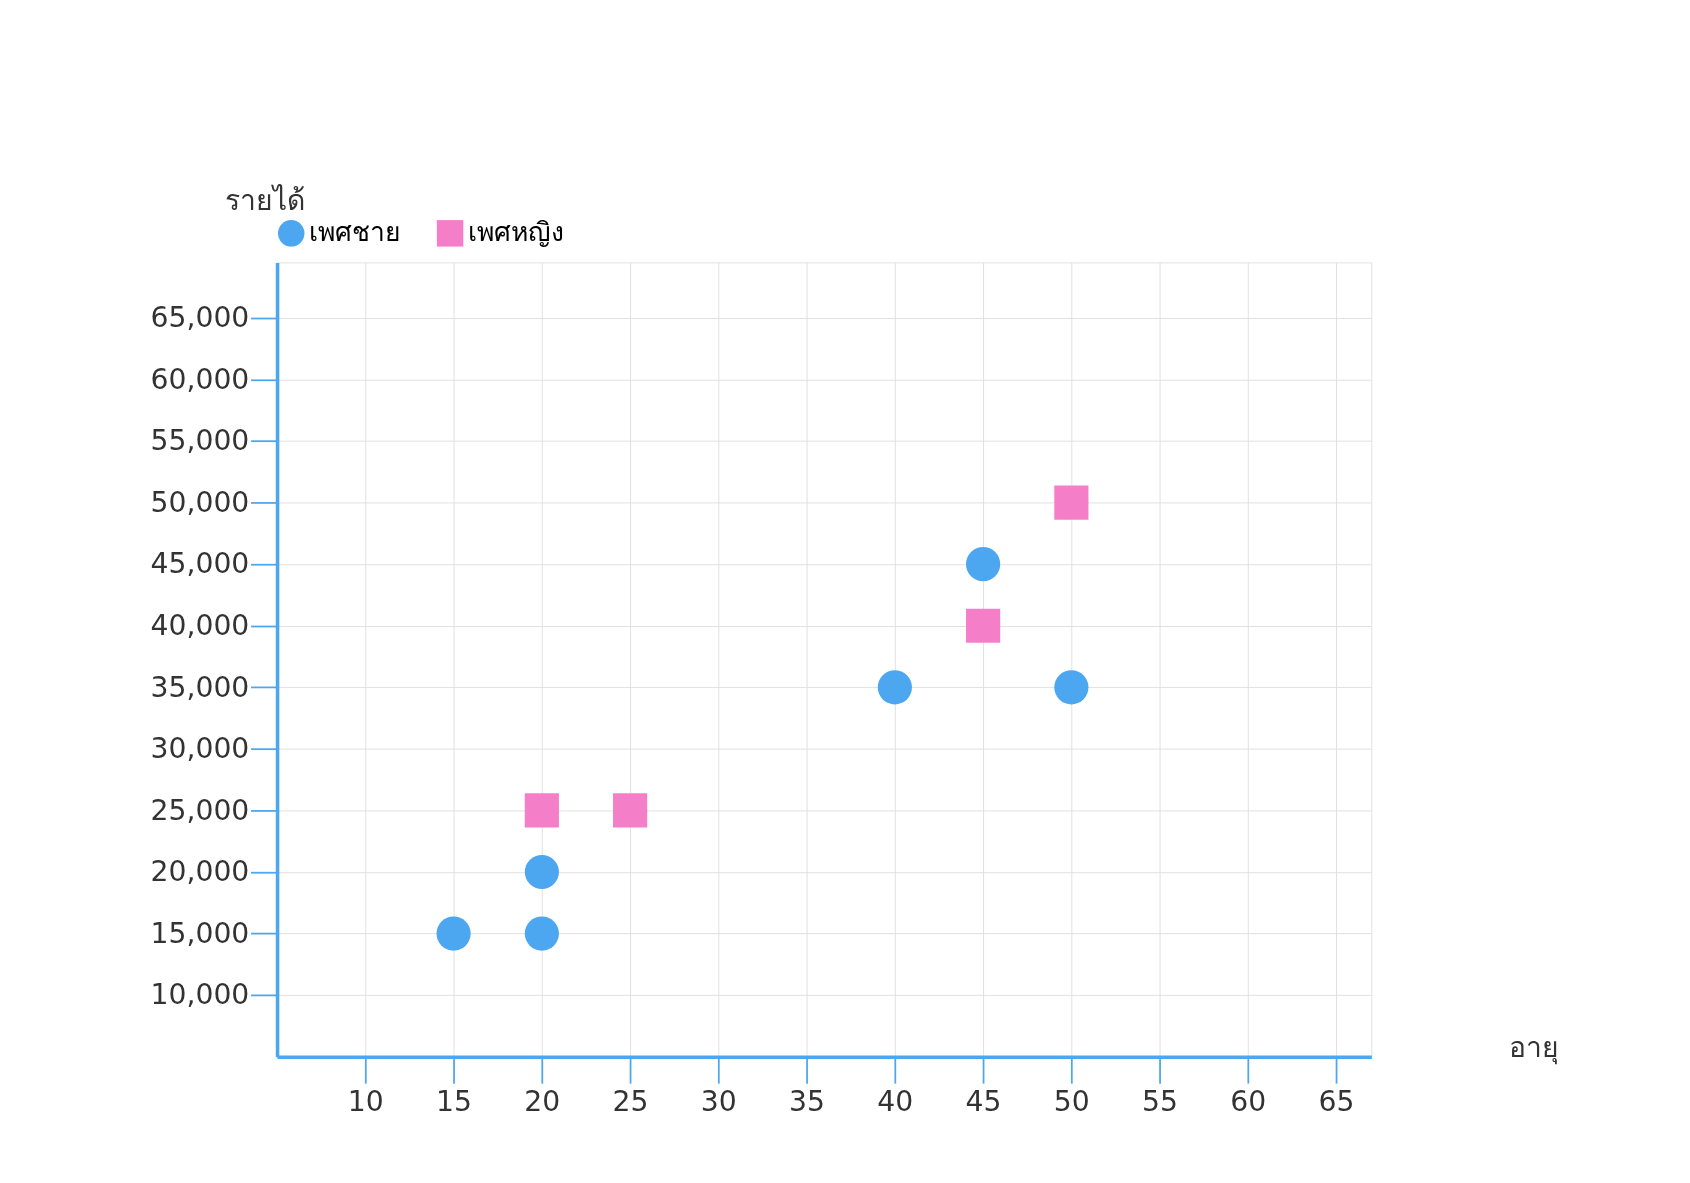  What do you see at coordinates (1533, 1048) in the screenshot?
I see `x-axis-title: อายุ` at bounding box center [1533, 1048].